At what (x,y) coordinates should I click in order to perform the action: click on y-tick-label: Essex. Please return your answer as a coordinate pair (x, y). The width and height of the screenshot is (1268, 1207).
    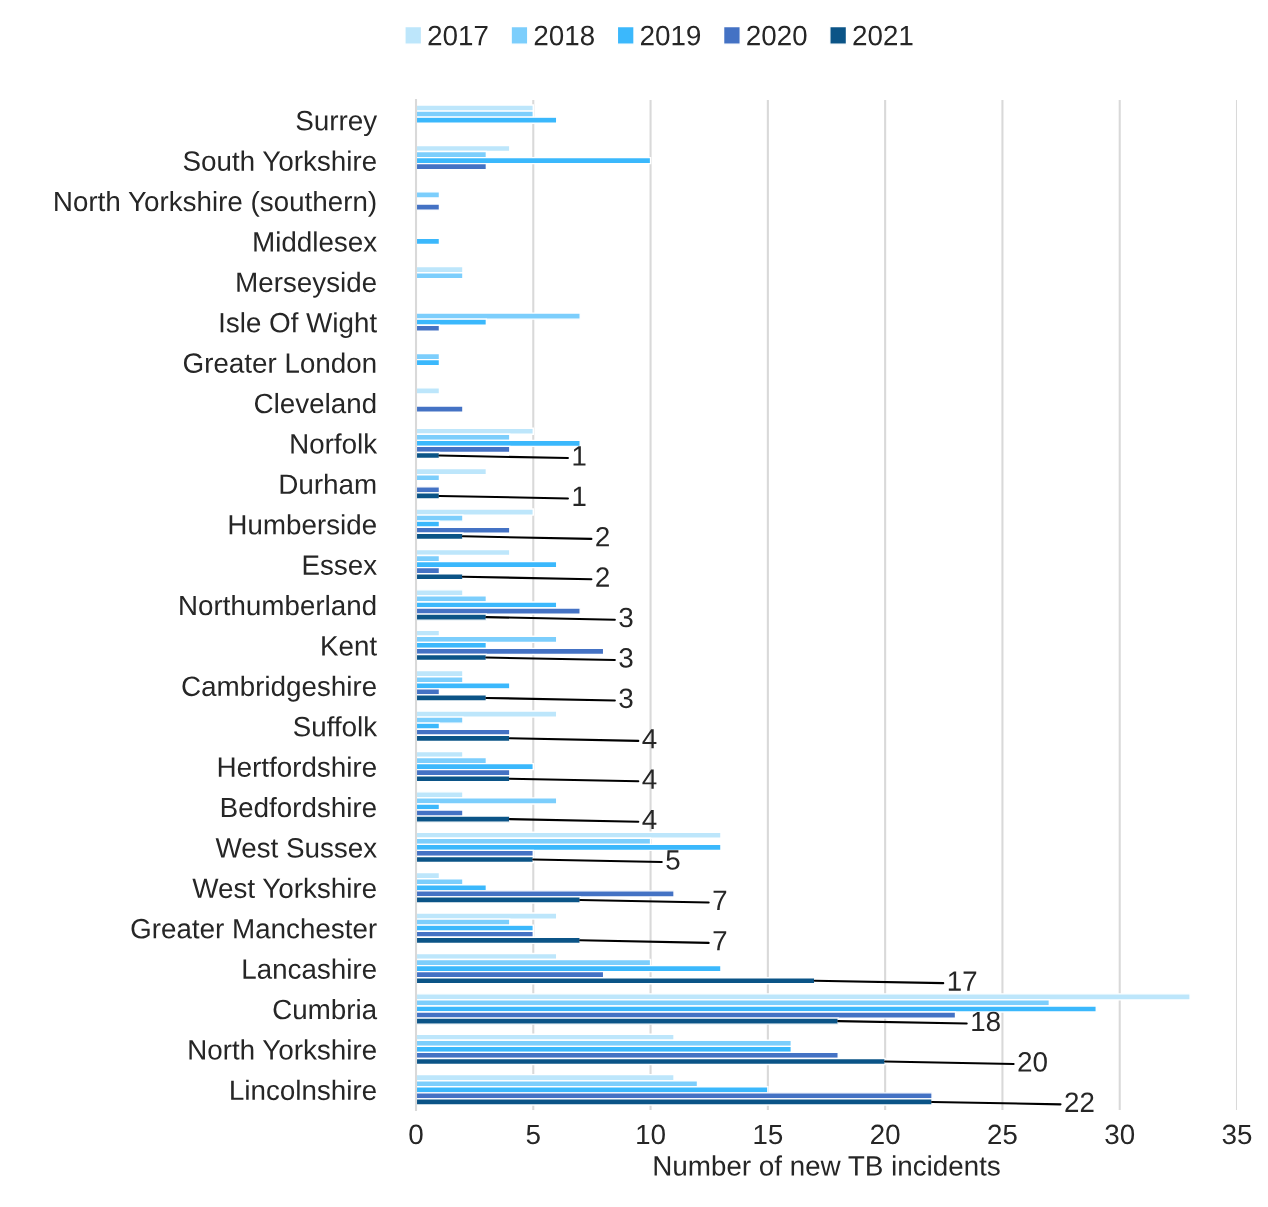
    Looking at the image, I should click on (340, 565).